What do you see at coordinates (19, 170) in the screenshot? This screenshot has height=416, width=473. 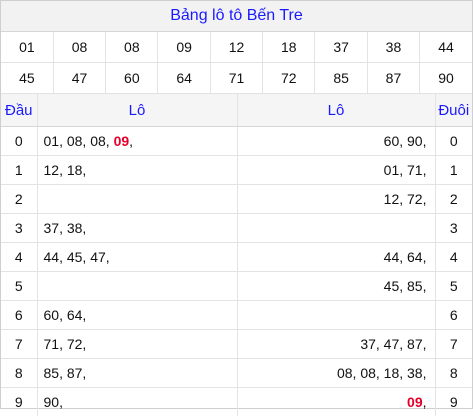 I see `dau-cell: 1` at bounding box center [19, 170].